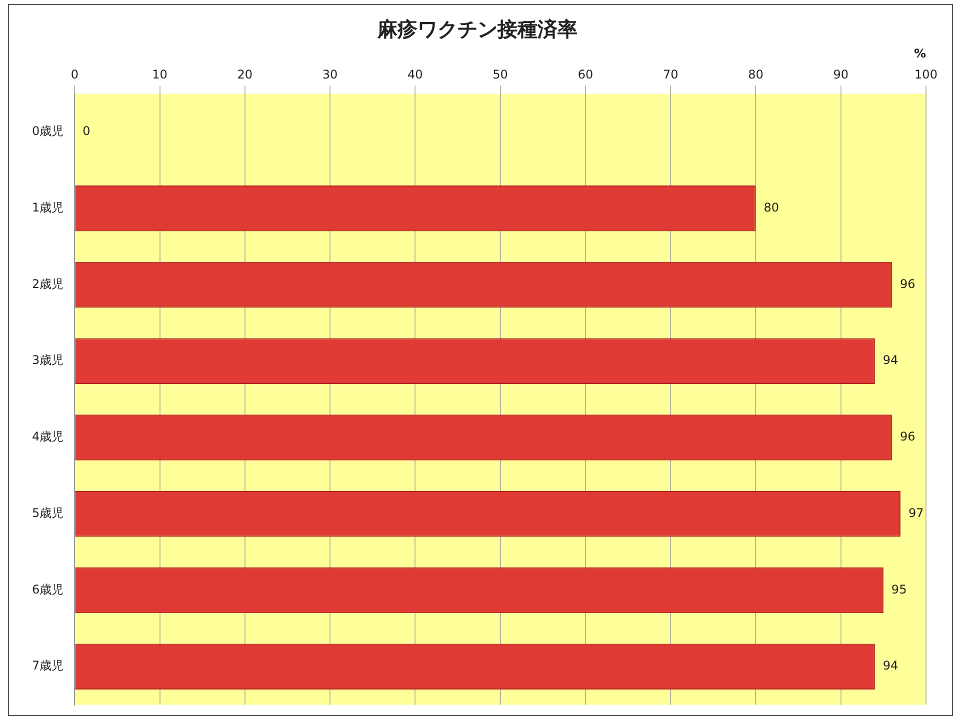 Image resolution: width=963 pixels, height=722 pixels. What do you see at coordinates (841, 75) in the screenshot?
I see `x-tick-label: 90` at bounding box center [841, 75].